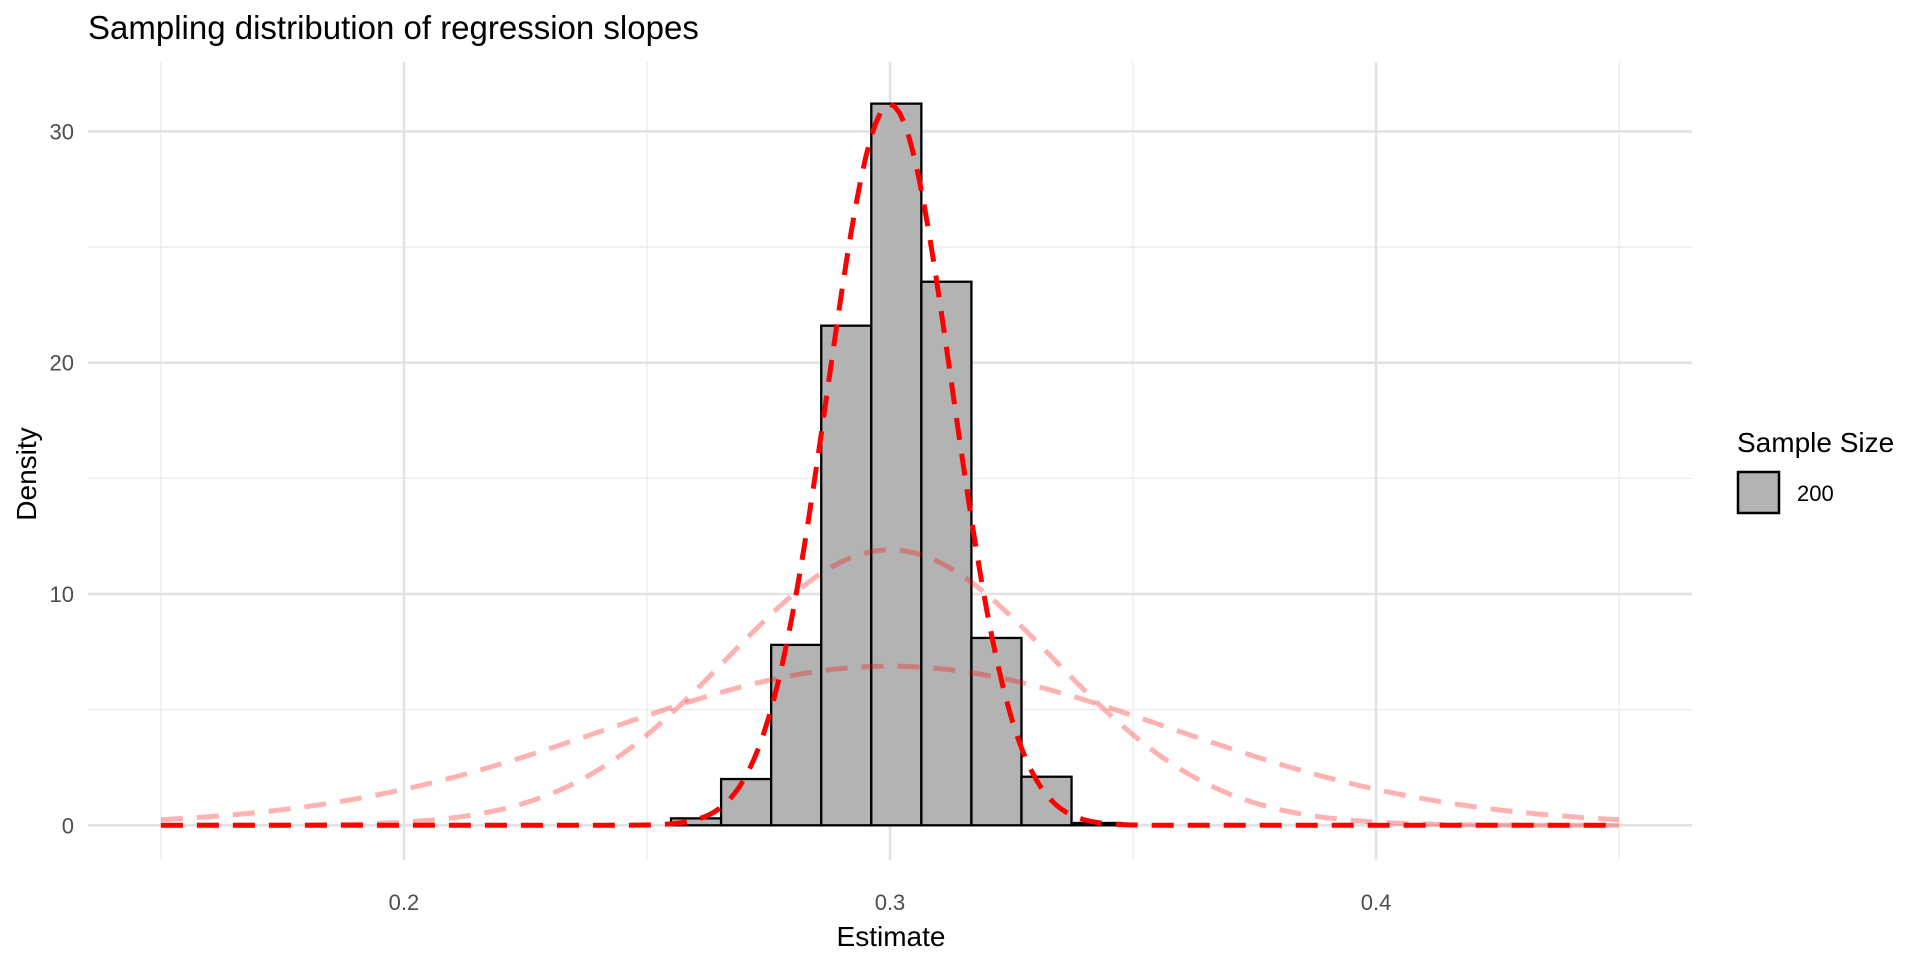 This screenshot has width=1920, height=960. What do you see at coordinates (1815, 493) in the screenshot?
I see `legend-label-200: 200` at bounding box center [1815, 493].